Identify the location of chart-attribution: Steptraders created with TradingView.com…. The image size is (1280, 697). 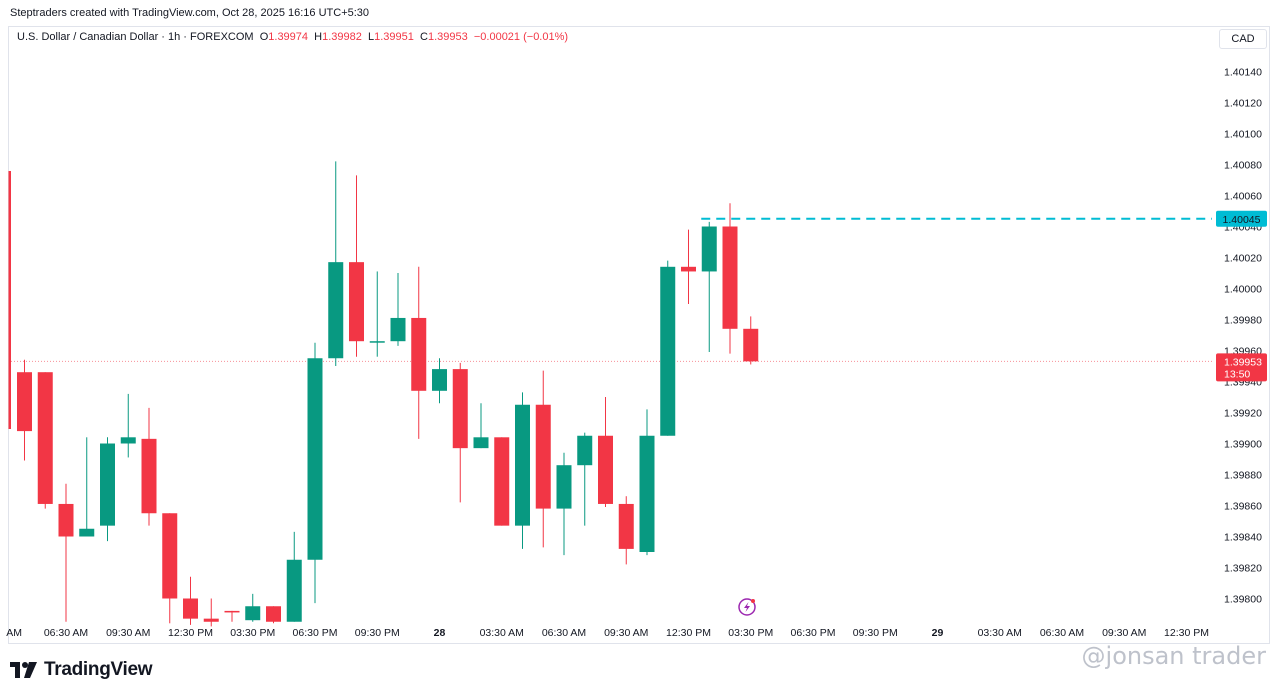
(190, 13).